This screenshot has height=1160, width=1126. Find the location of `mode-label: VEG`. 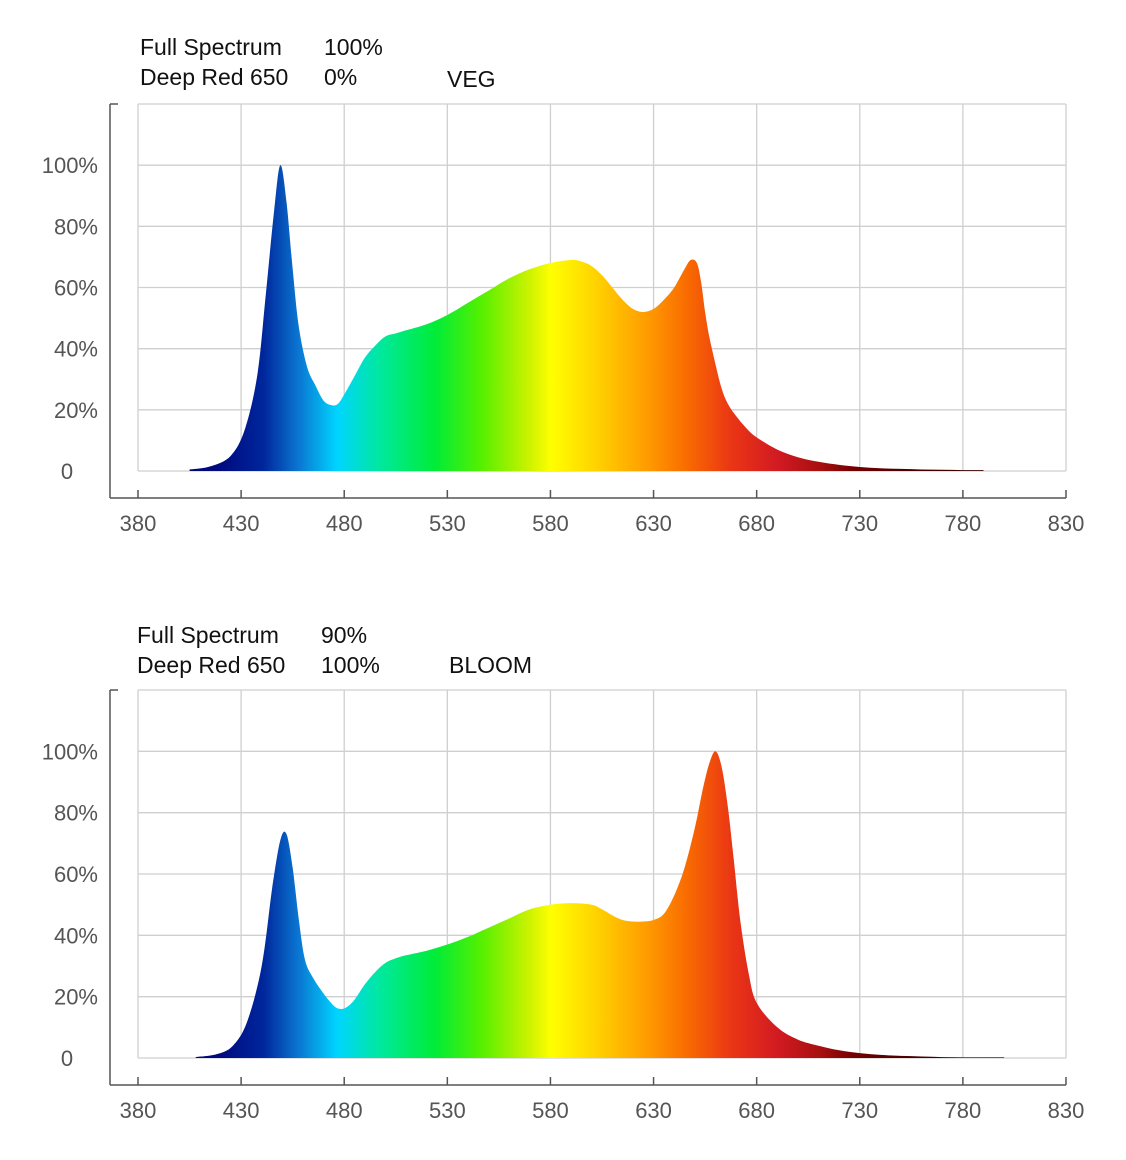

mode-label: VEG is located at coordinates (471, 79).